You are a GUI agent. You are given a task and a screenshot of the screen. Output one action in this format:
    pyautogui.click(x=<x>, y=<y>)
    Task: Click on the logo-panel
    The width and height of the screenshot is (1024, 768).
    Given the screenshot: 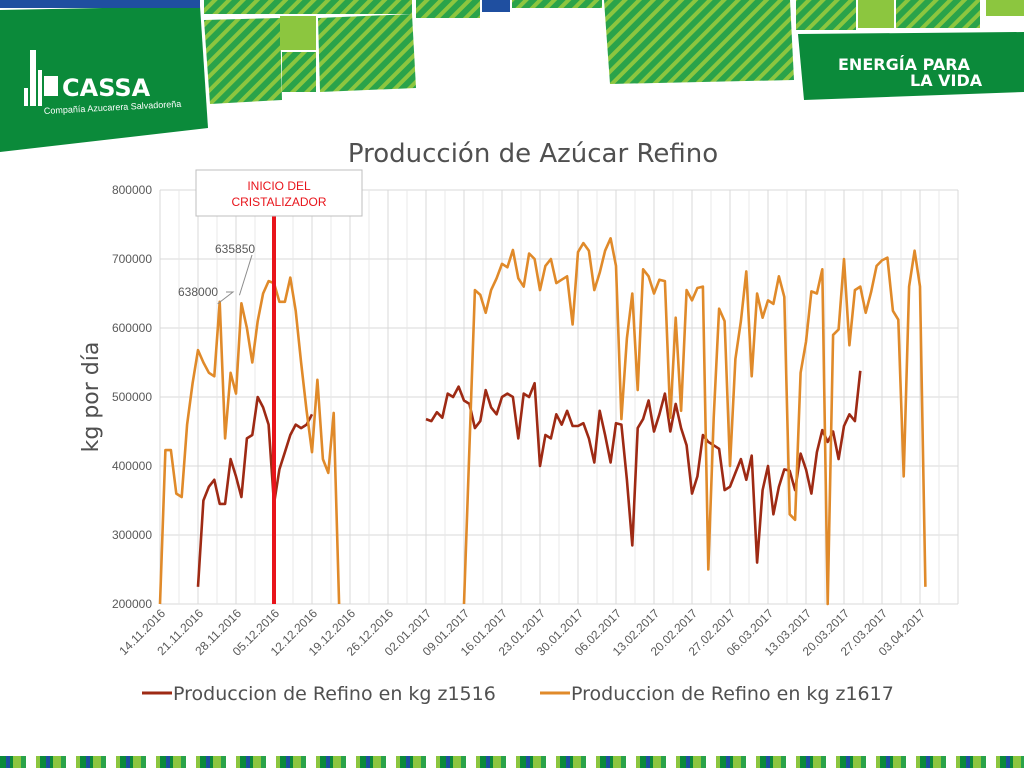 What is the action you would take?
    pyautogui.click(x=104, y=76)
    